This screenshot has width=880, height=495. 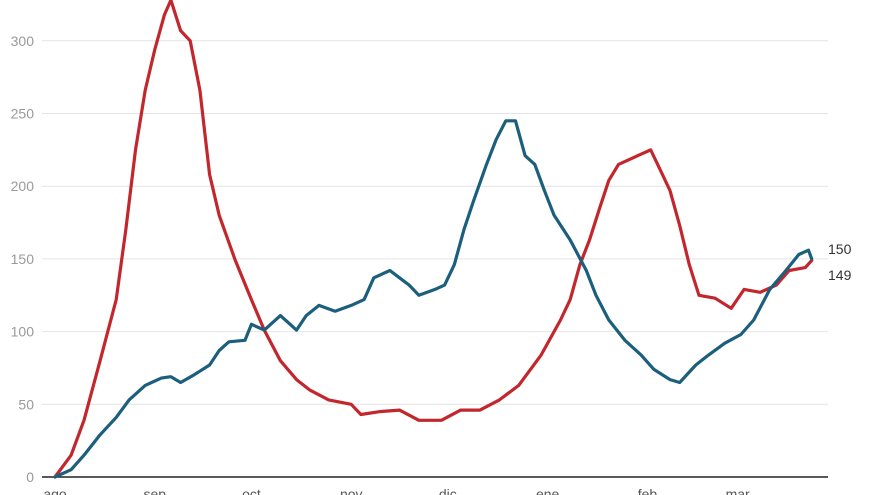 What do you see at coordinates (30, 477) in the screenshot?
I see `y-tick-label: 0` at bounding box center [30, 477].